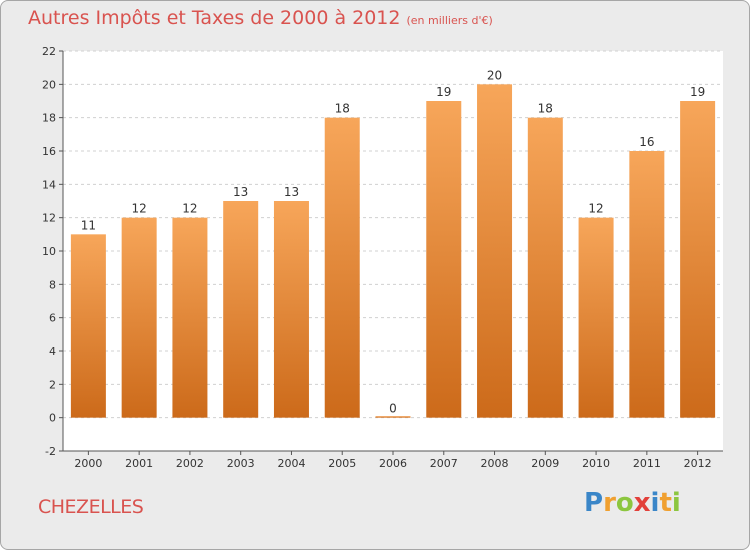  Describe the element at coordinates (642, 503) in the screenshot. I see `logo-letter: x` at that location.